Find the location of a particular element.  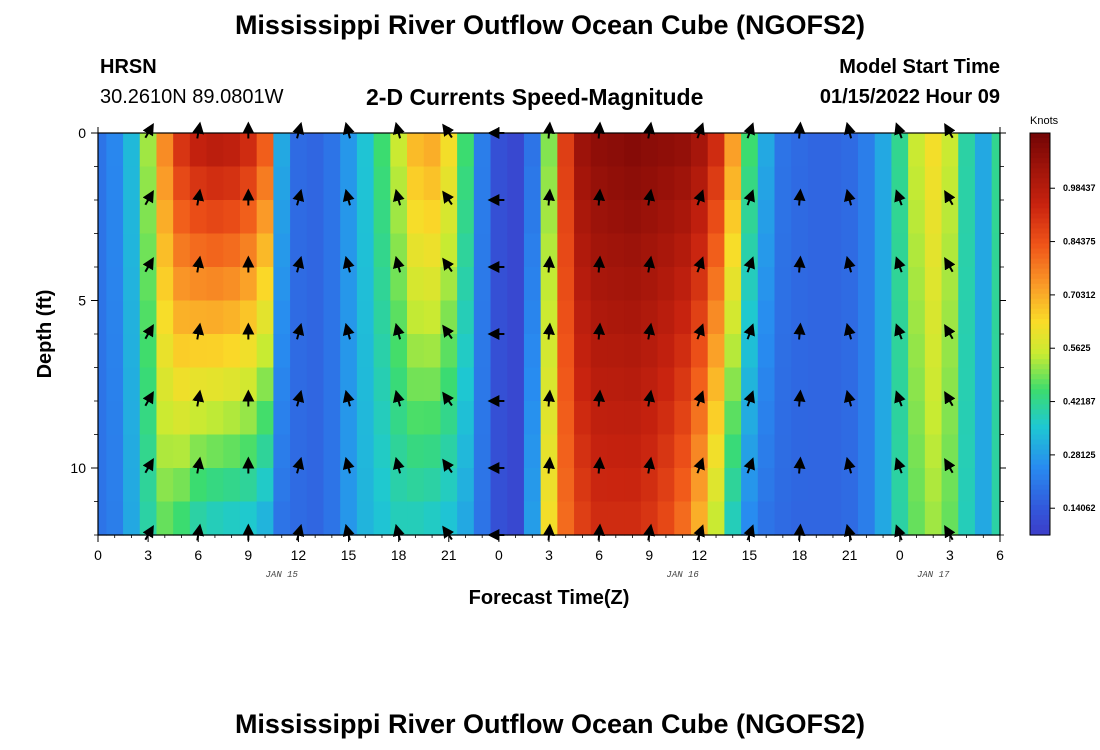

colorbar-tick-label: 0.5625 is located at coordinates (1077, 348).